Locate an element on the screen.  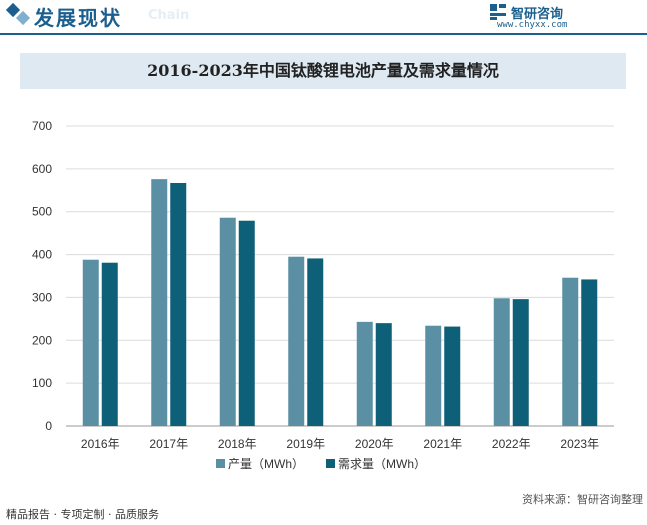
section-title: 发展现状 is located at coordinates (78, 18).